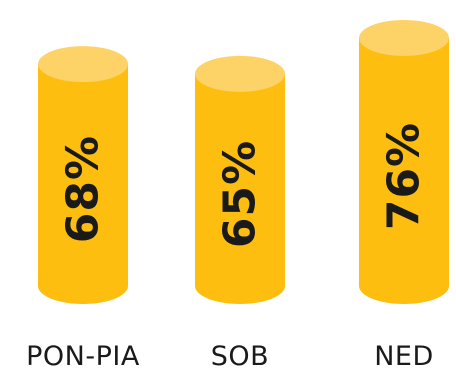  I want to click on category-label: SOB, so click(240, 355).